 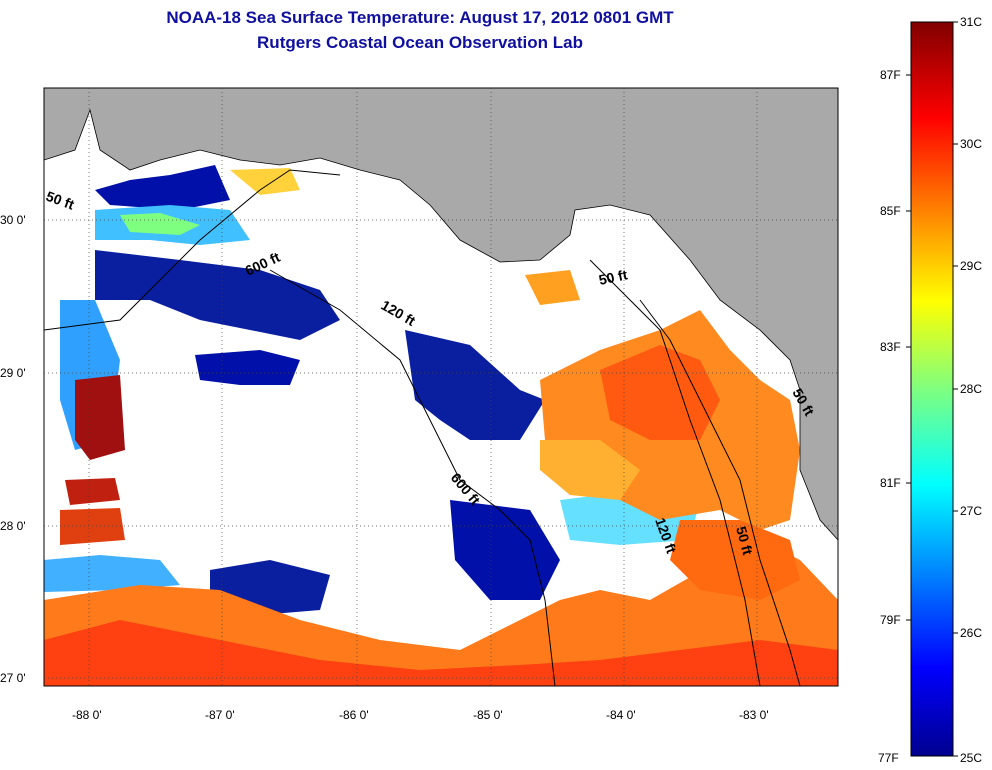 I want to click on colorbar-label-29c: 29C, so click(x=971, y=266).